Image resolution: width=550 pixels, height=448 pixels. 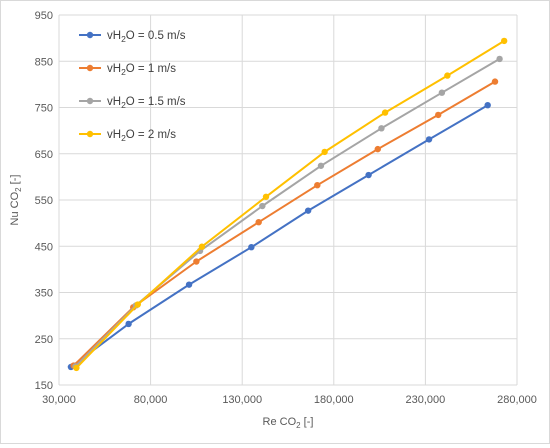 What do you see at coordinates (288, 423) in the screenshot?
I see `x-axis-title: Re CO2 [-]` at bounding box center [288, 423].